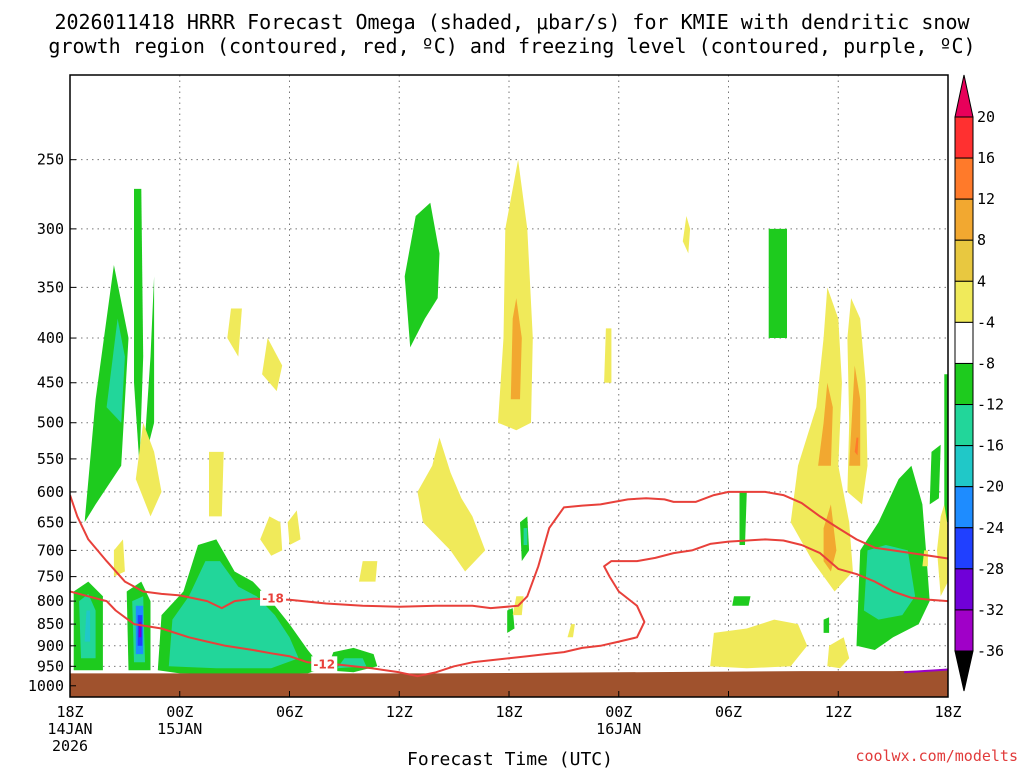 Image resolution: width=1024 pixels, height=768 pixels. I want to click on ground-layer, so click(509, 683).